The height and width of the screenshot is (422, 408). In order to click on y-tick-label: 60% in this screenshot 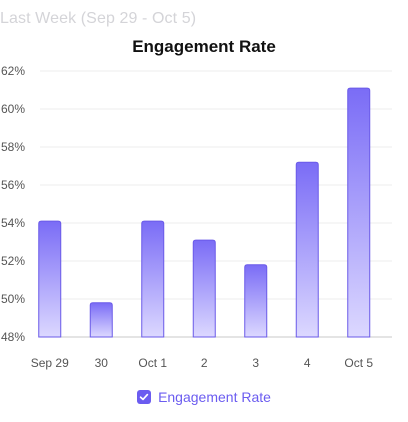, I will do `click(13, 109)`.